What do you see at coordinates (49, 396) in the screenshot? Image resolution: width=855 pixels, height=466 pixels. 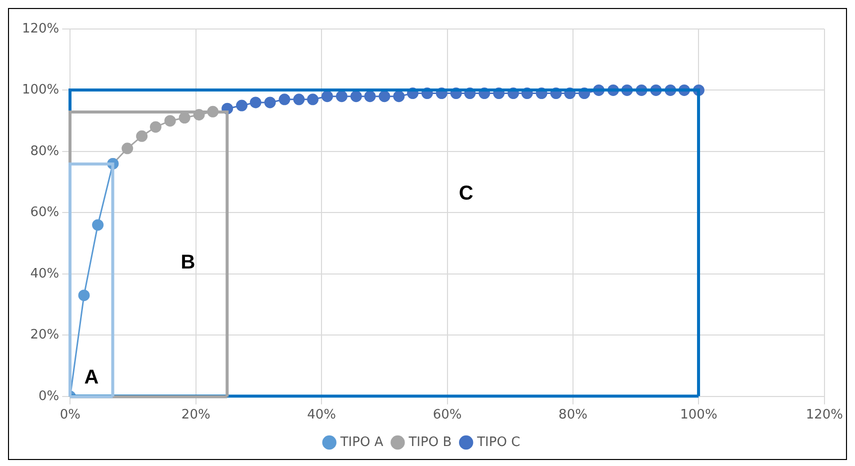 I see `y-tick-label: 0%` at bounding box center [49, 396].